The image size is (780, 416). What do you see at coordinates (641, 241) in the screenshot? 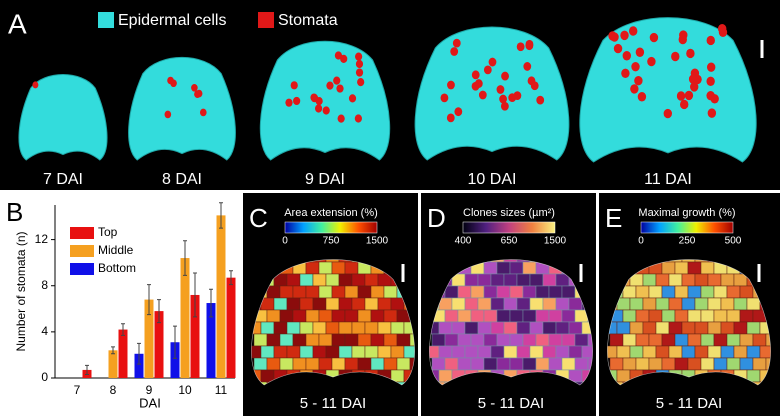
I see `colorbar-tick-label: 0` at bounding box center [641, 241].